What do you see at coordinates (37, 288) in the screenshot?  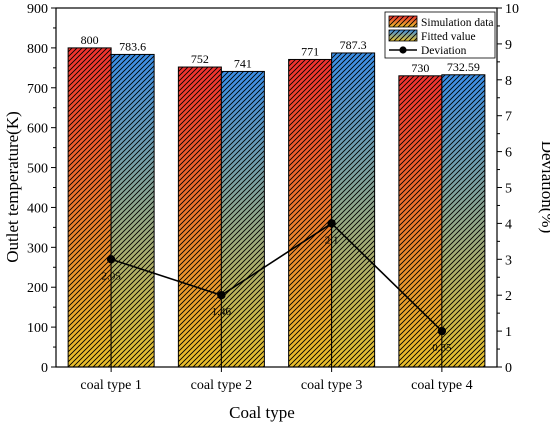 I see `y-tick-label-2: 200` at bounding box center [37, 288].